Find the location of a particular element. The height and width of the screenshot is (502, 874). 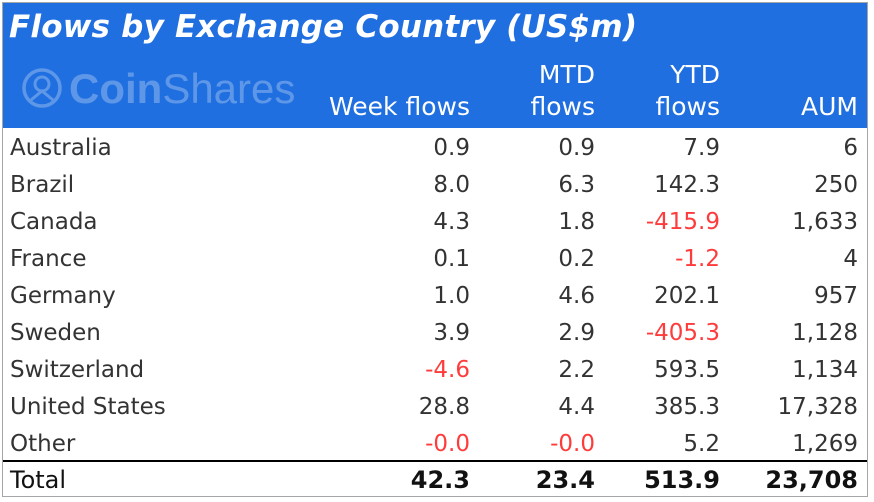

cell-week: -4.6 is located at coordinates (447, 370).